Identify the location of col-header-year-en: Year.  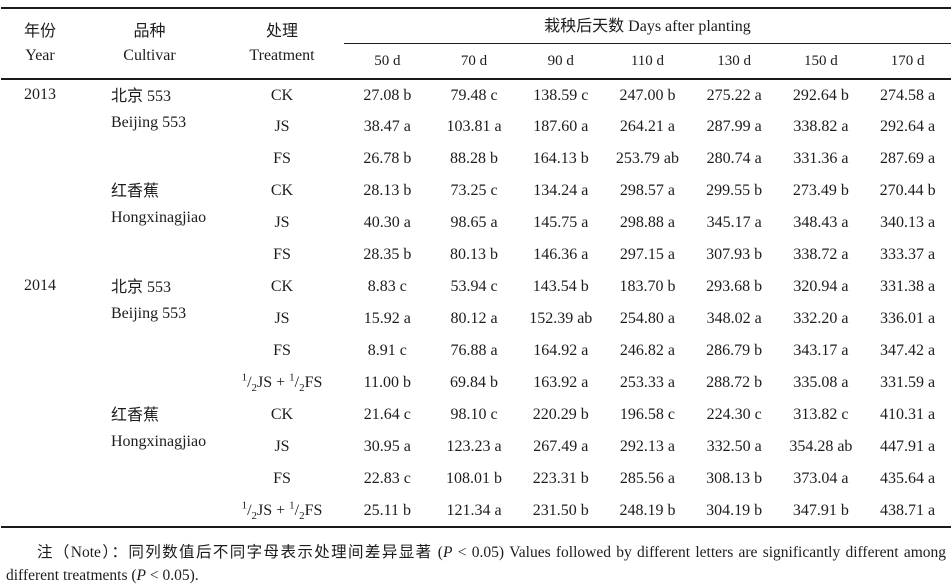
(40, 55).